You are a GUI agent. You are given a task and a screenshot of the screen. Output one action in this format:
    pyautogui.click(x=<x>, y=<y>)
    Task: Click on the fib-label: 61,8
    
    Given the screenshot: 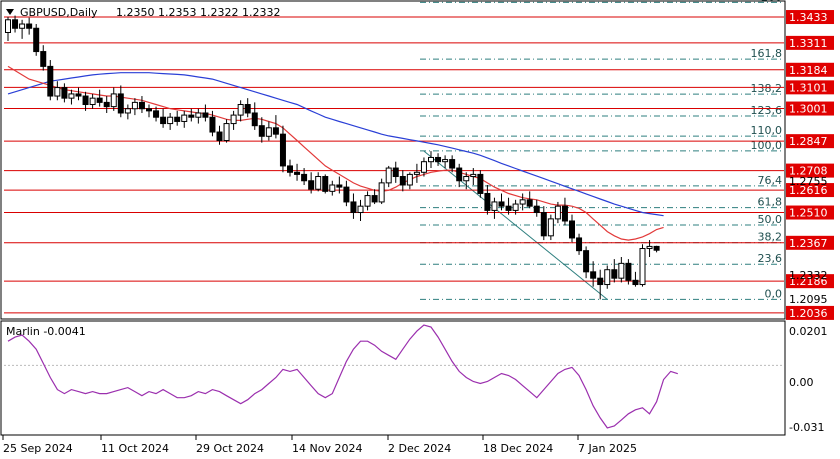 What is the action you would take?
    pyautogui.click(x=770, y=202)
    